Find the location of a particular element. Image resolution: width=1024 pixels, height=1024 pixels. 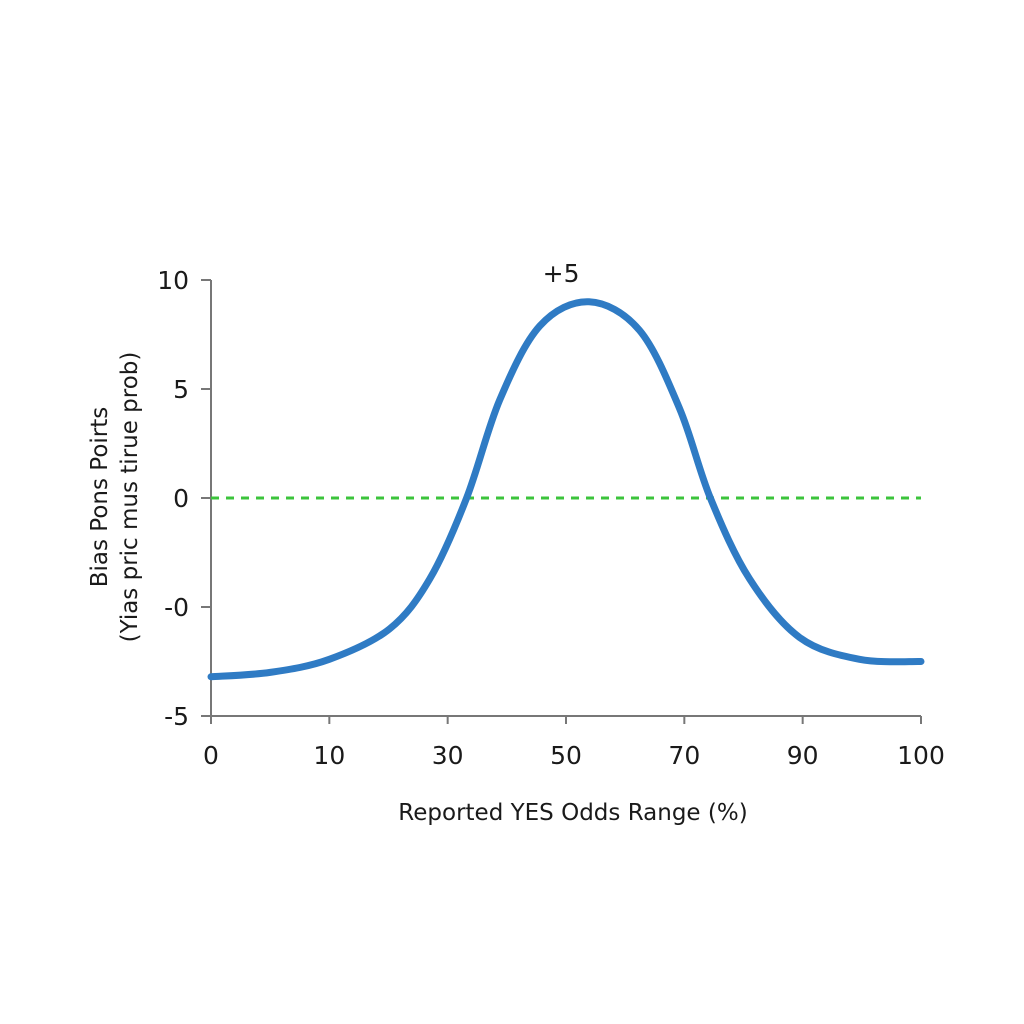

x-axis-title: Reported YES Odds Range (%) is located at coordinates (572, 813).